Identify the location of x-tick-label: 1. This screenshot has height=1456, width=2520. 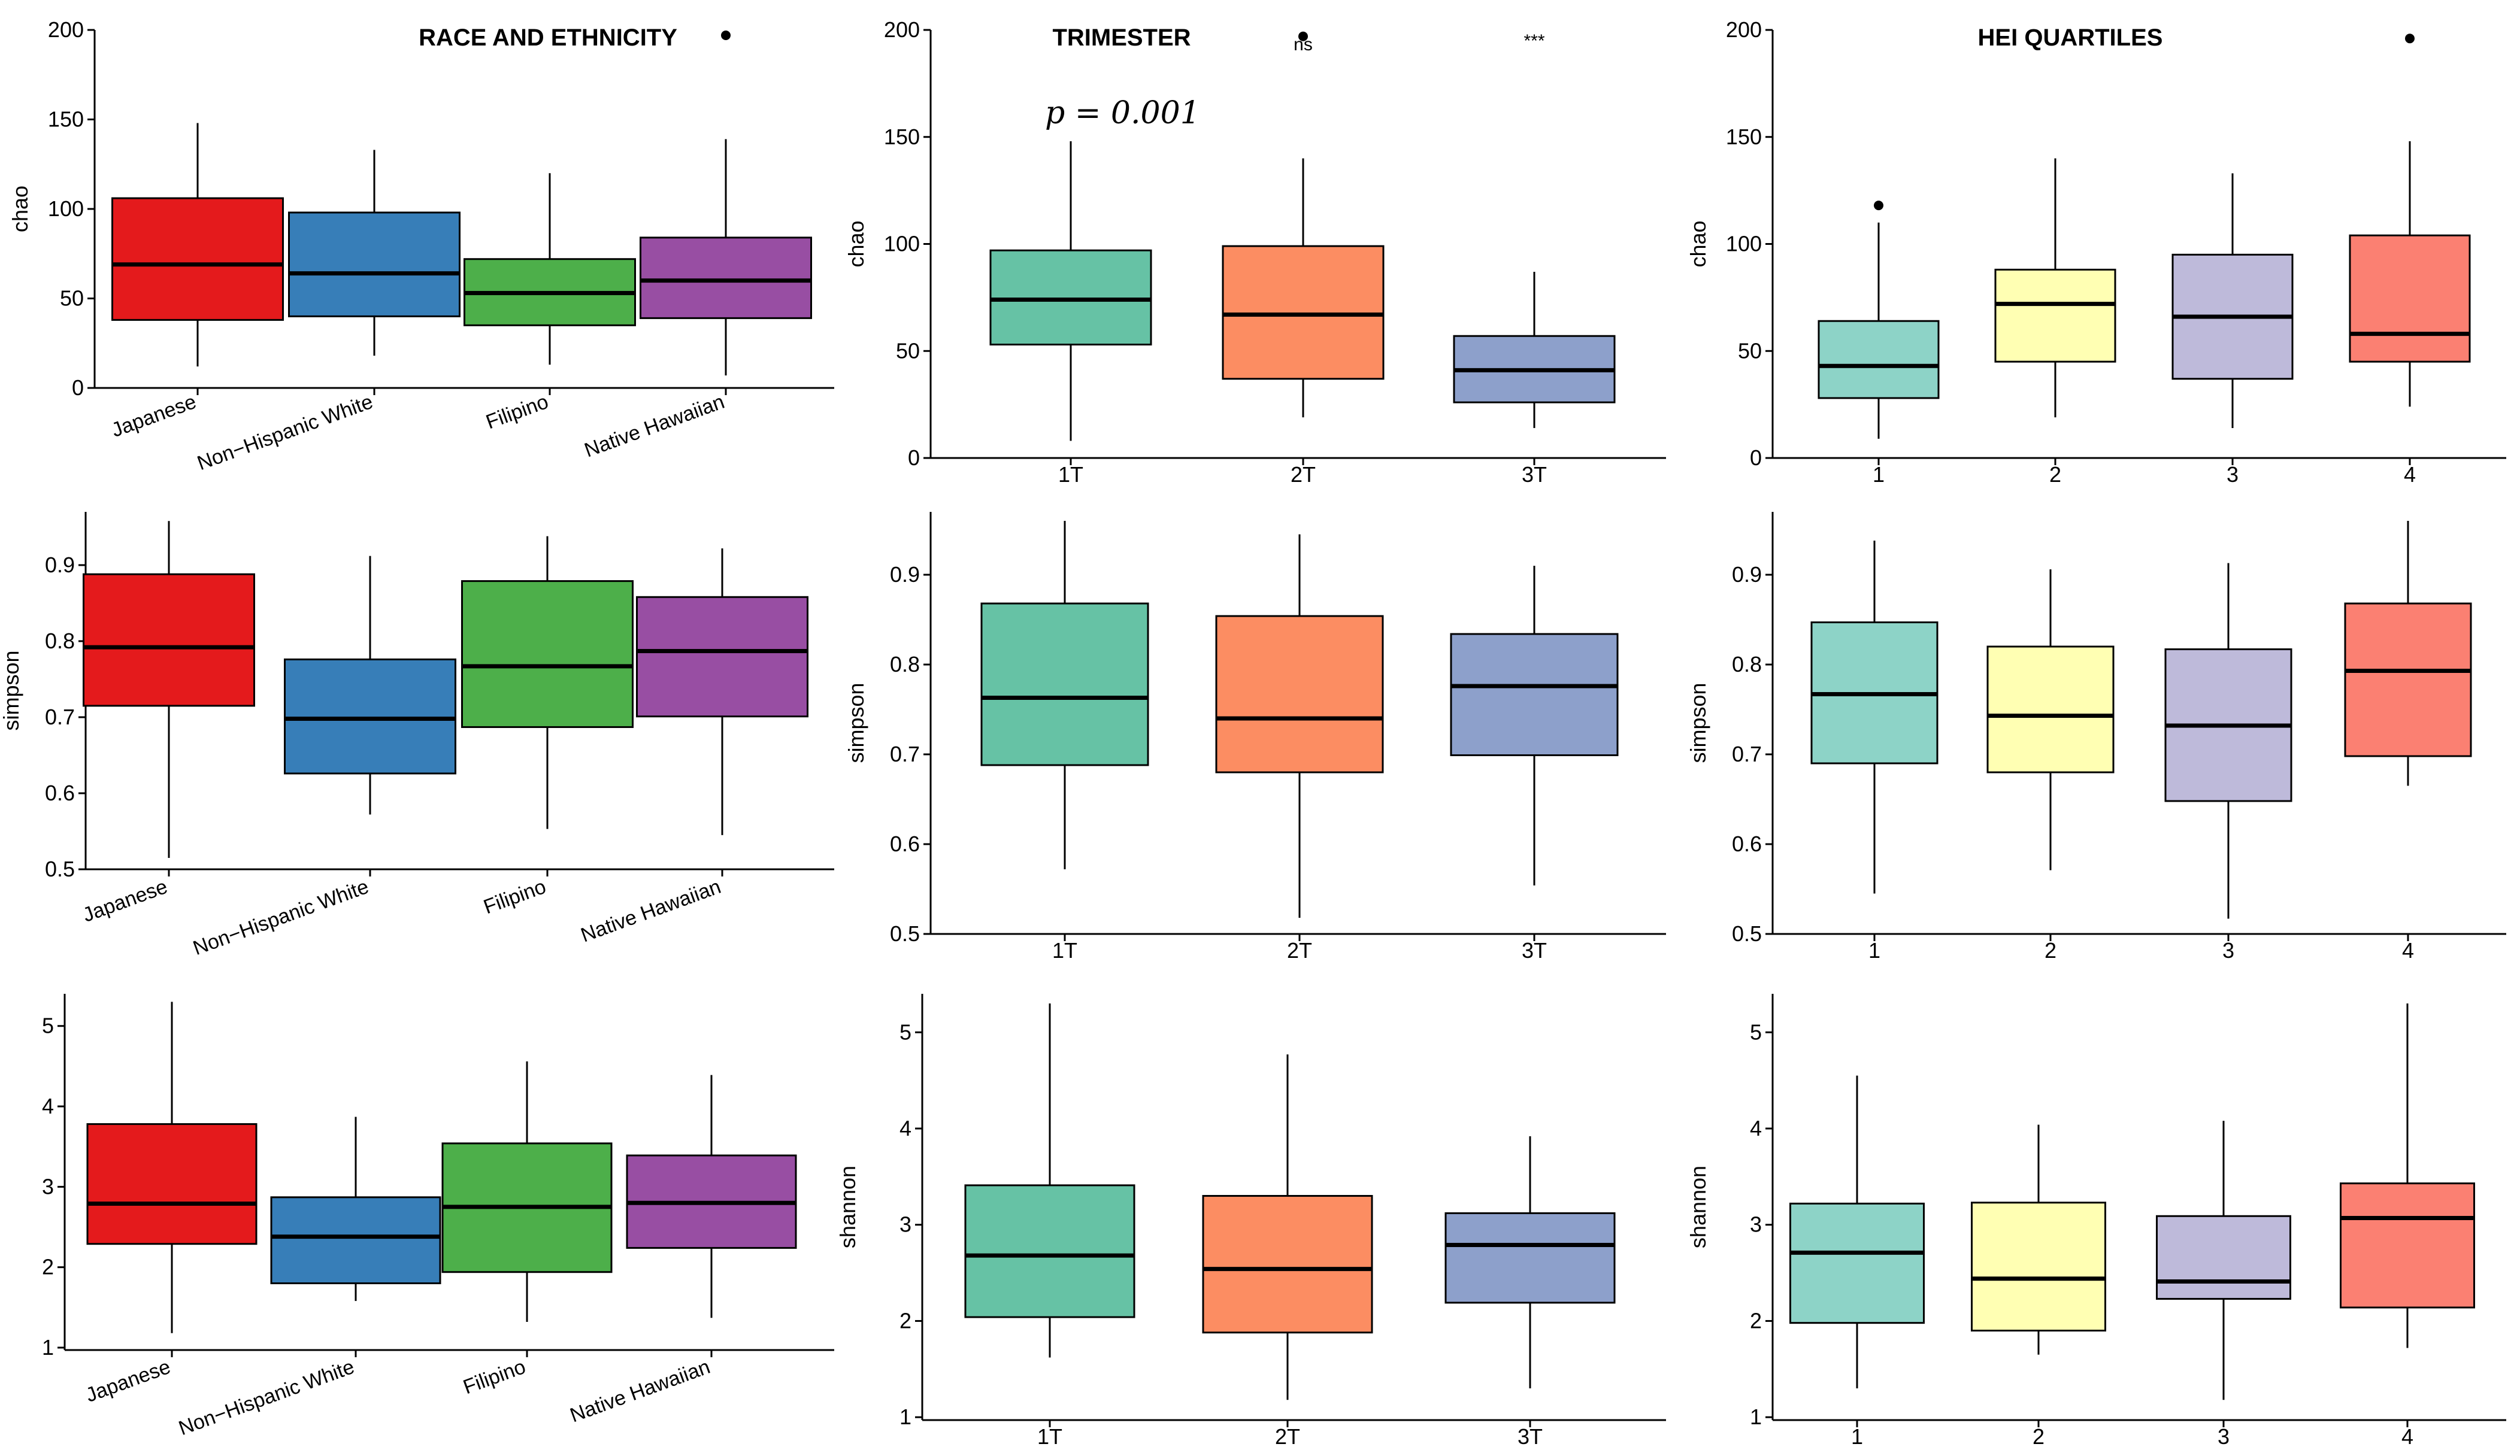
(1857, 1437).